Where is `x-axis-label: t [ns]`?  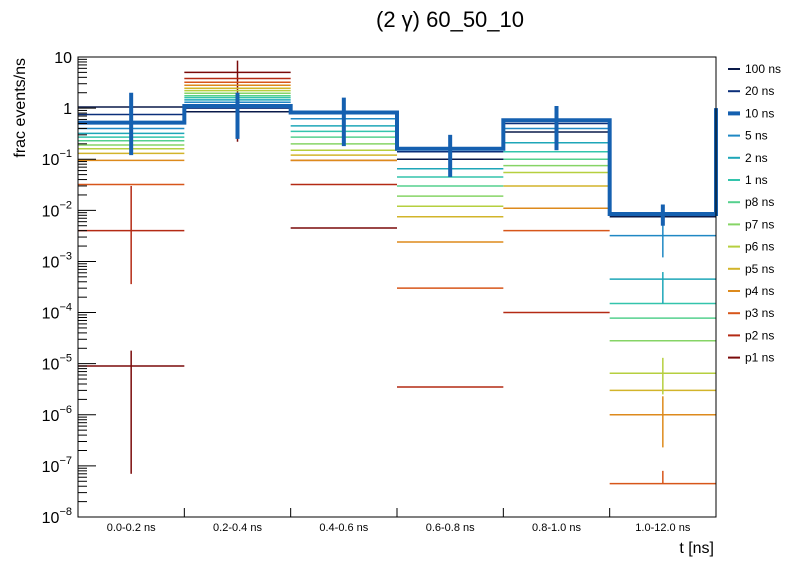 x-axis-label: t [ns] is located at coordinates (696, 548).